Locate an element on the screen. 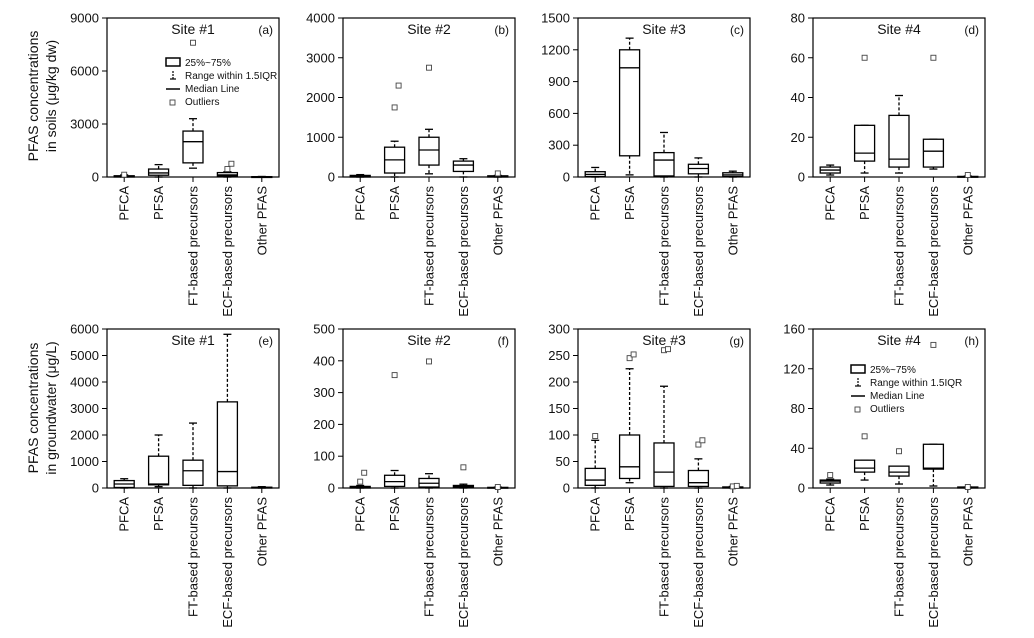  legend-range-label: Range within 1.5IQR is located at coordinates (916, 383).